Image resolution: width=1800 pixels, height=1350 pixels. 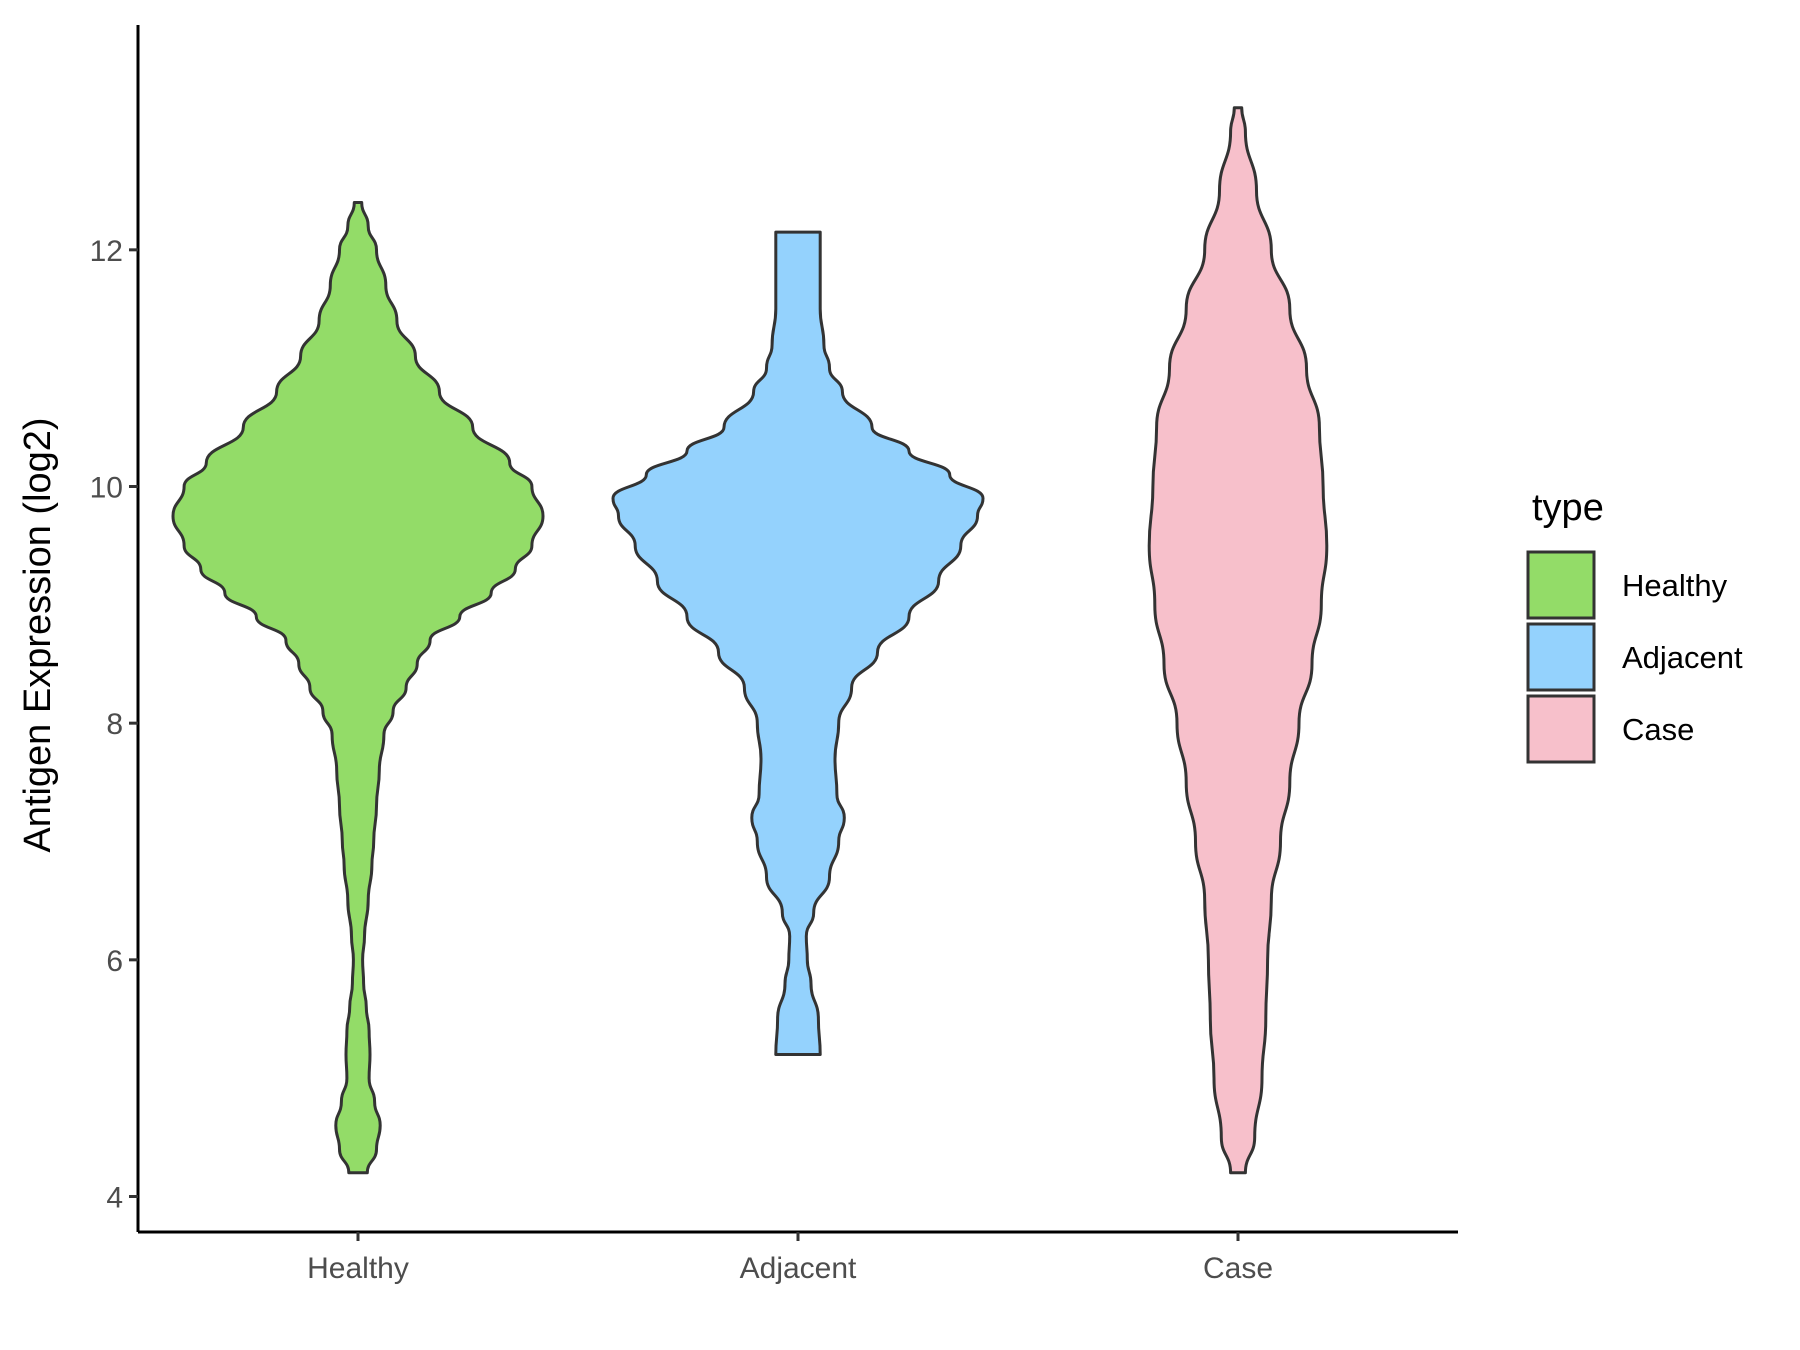 What do you see at coordinates (798, 643) in the screenshot?
I see `violin-adjacent` at bounding box center [798, 643].